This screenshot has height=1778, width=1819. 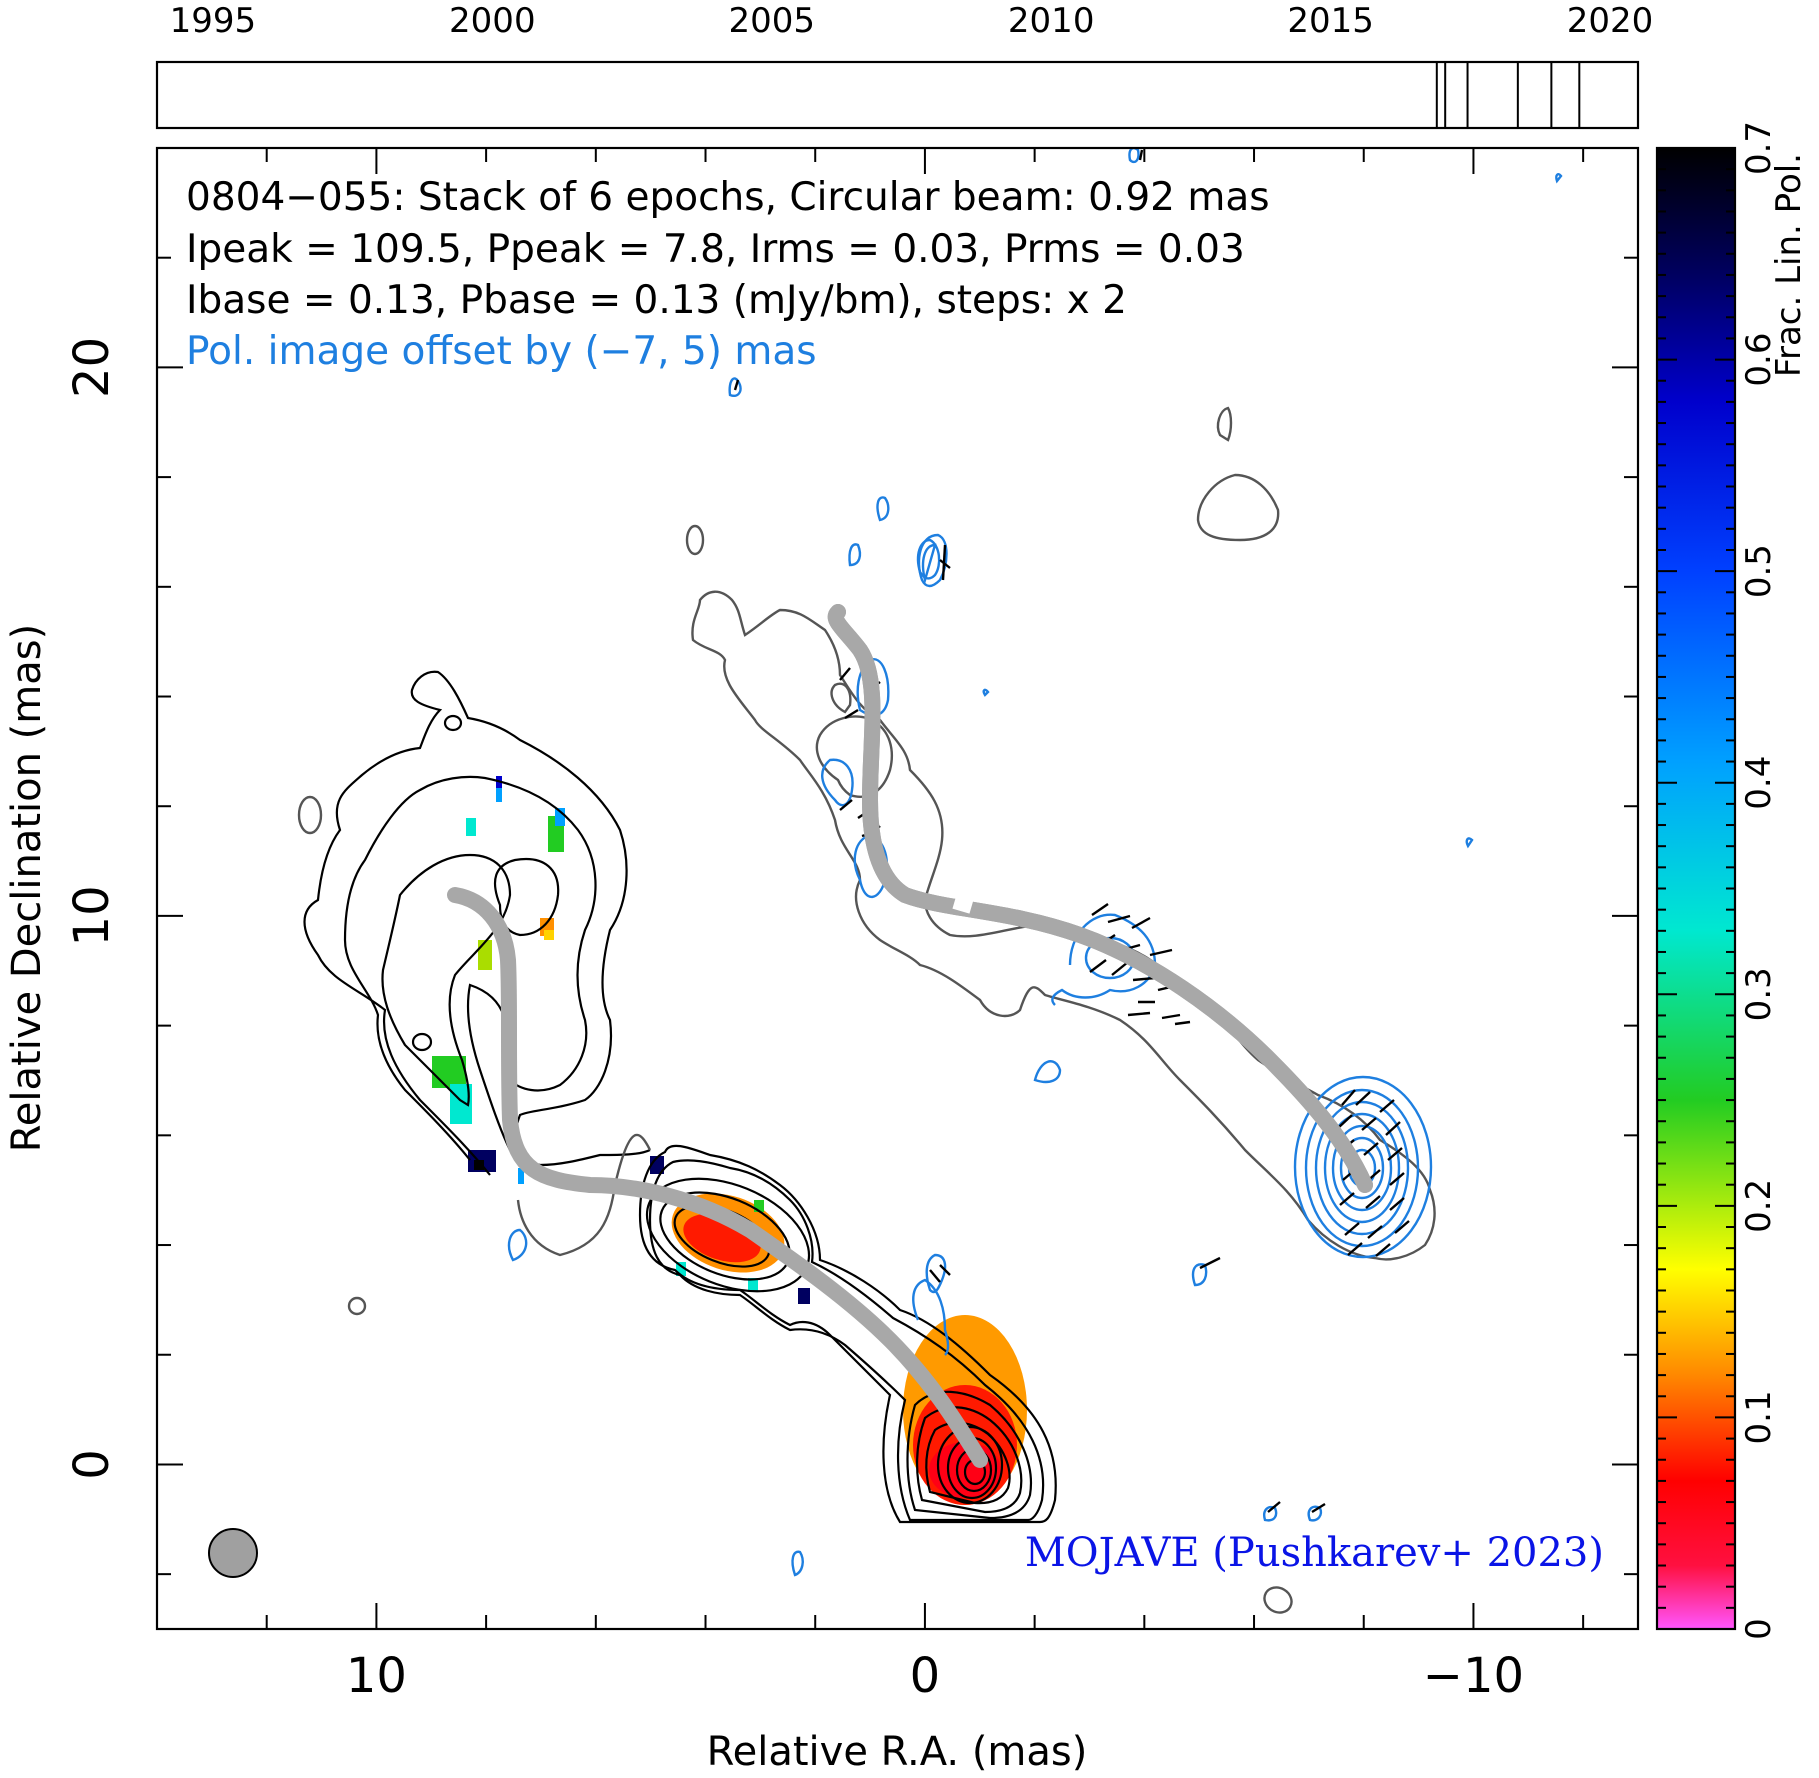 I want to click on colorbar-gradient, so click(x=1696, y=888).